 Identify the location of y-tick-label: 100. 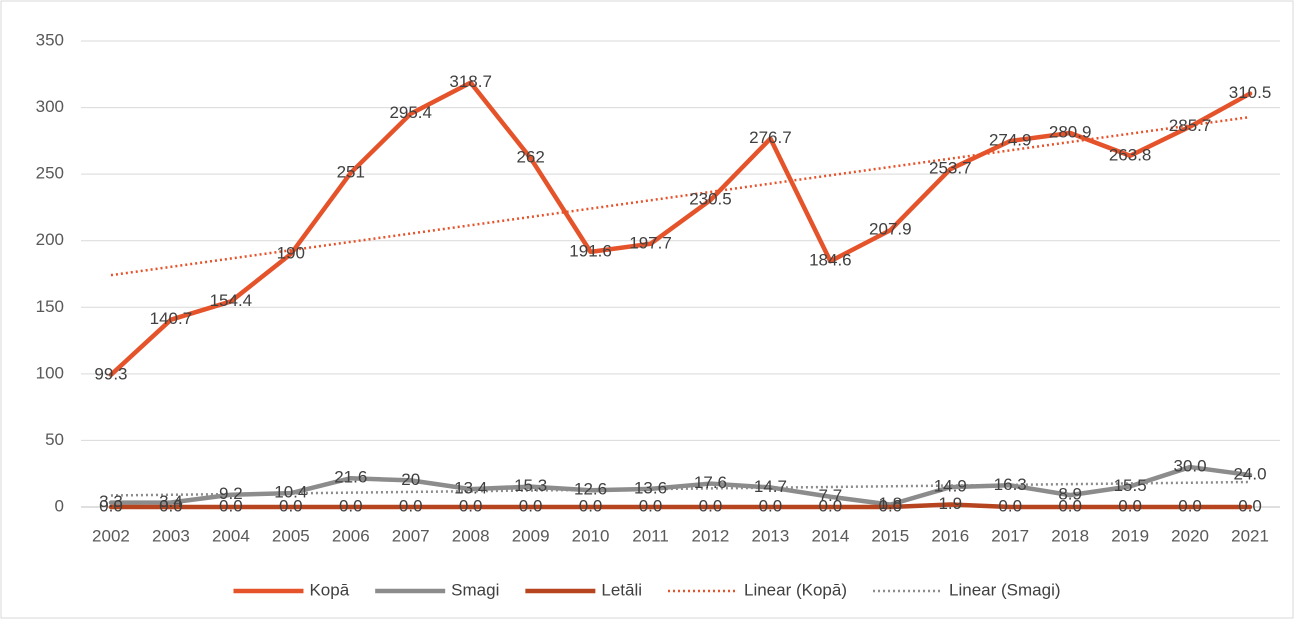
(50, 372).